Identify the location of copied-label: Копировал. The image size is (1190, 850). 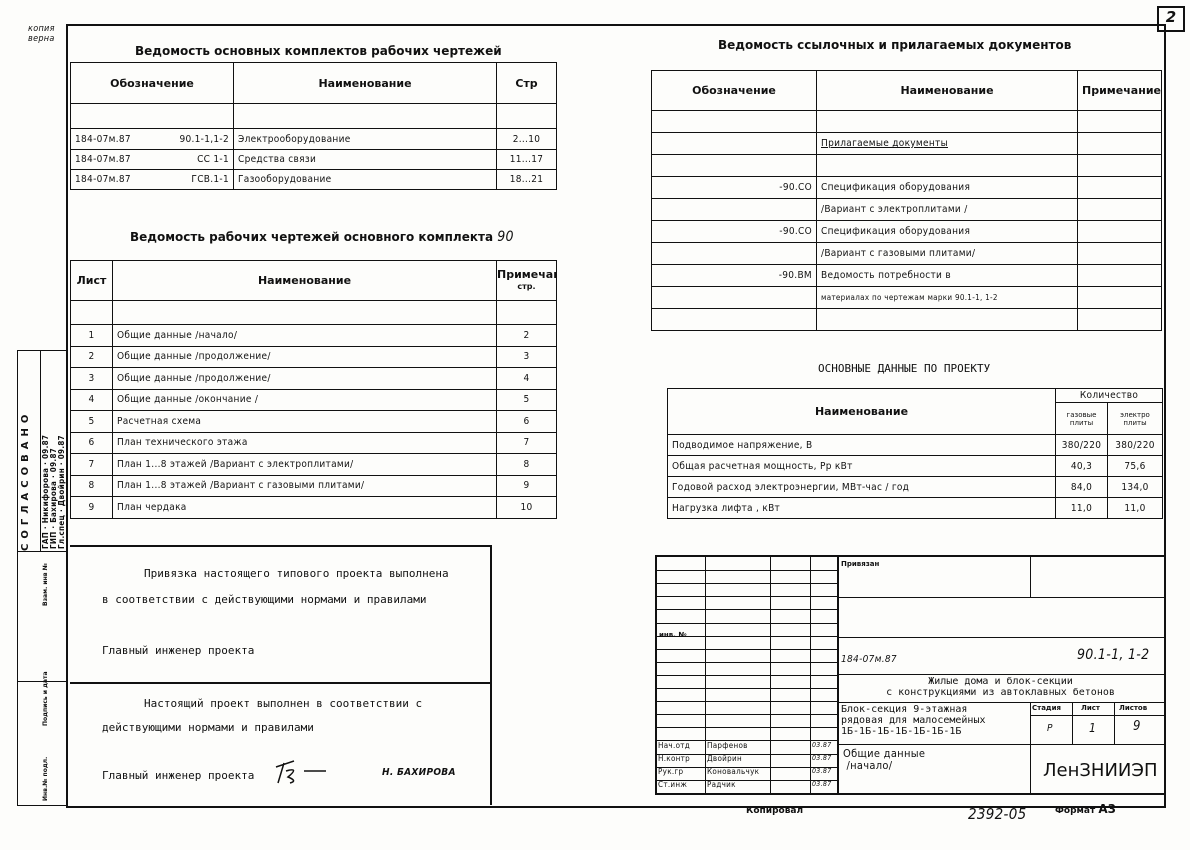
(775, 811).